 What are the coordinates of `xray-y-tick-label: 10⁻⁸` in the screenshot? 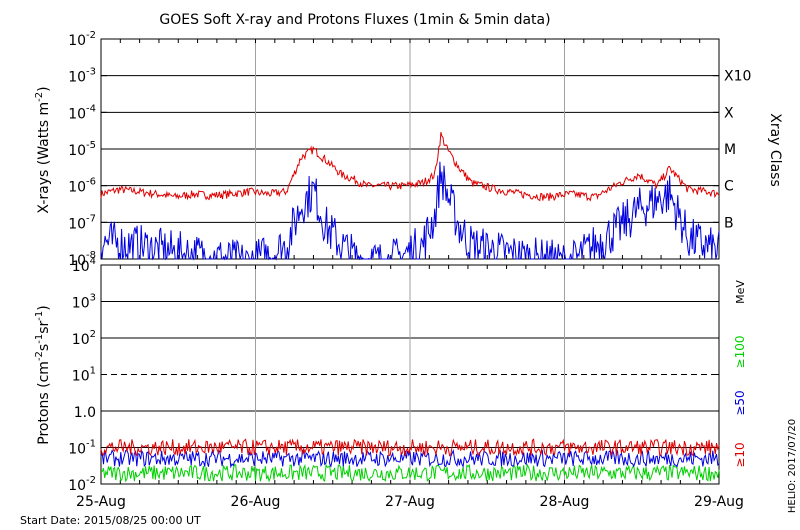 It's located at (82, 259).